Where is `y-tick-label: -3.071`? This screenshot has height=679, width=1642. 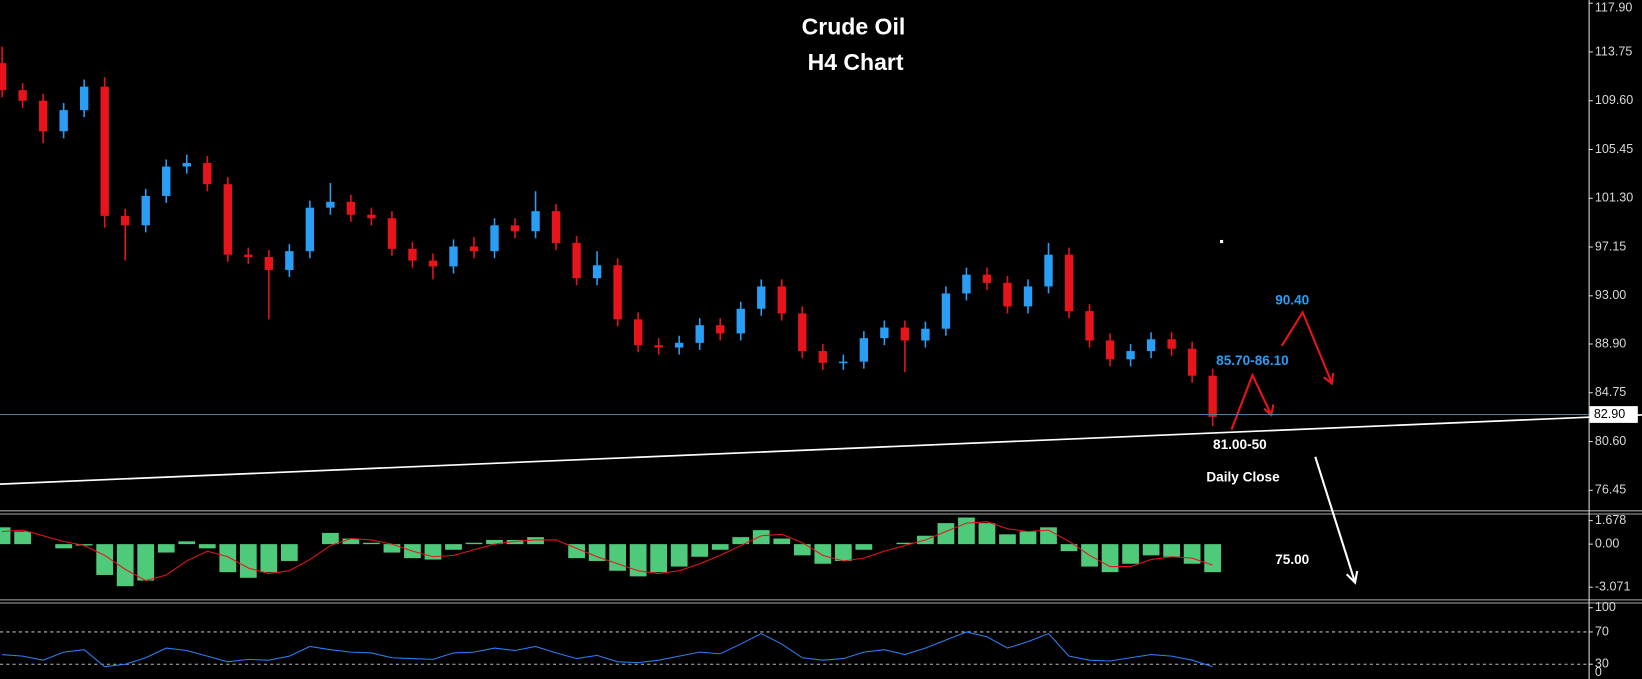 y-tick-label: -3.071 is located at coordinates (1613, 587).